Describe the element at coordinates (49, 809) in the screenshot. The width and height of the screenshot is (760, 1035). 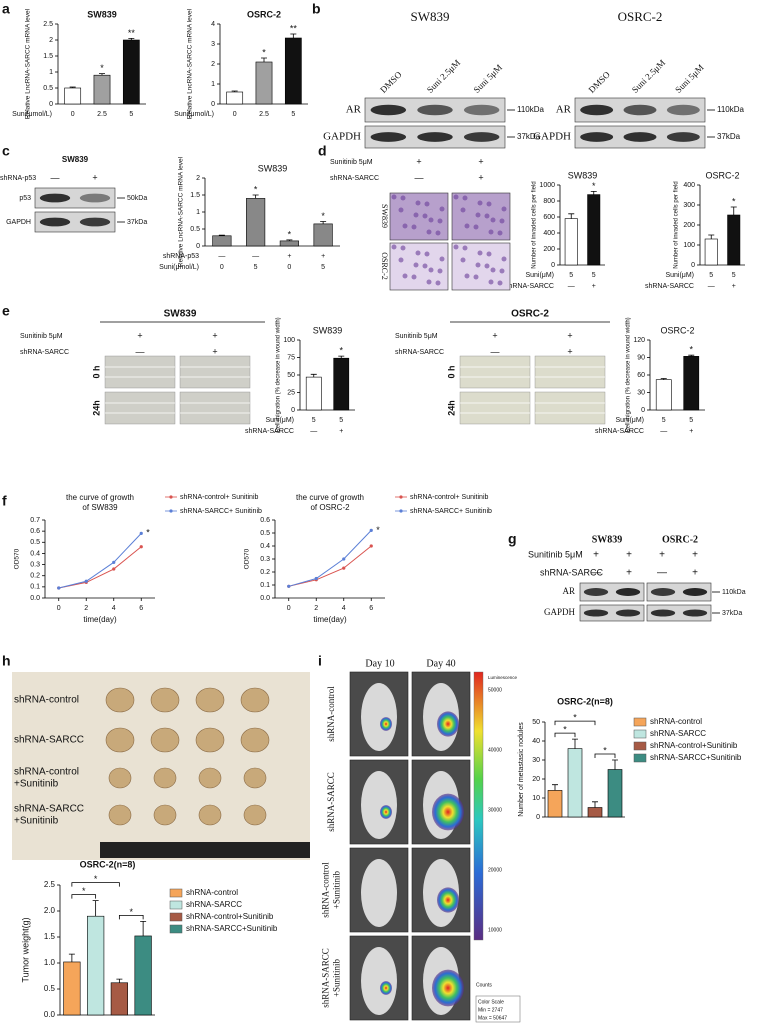
I see `row-label: shRNA-SARCC` at that location.